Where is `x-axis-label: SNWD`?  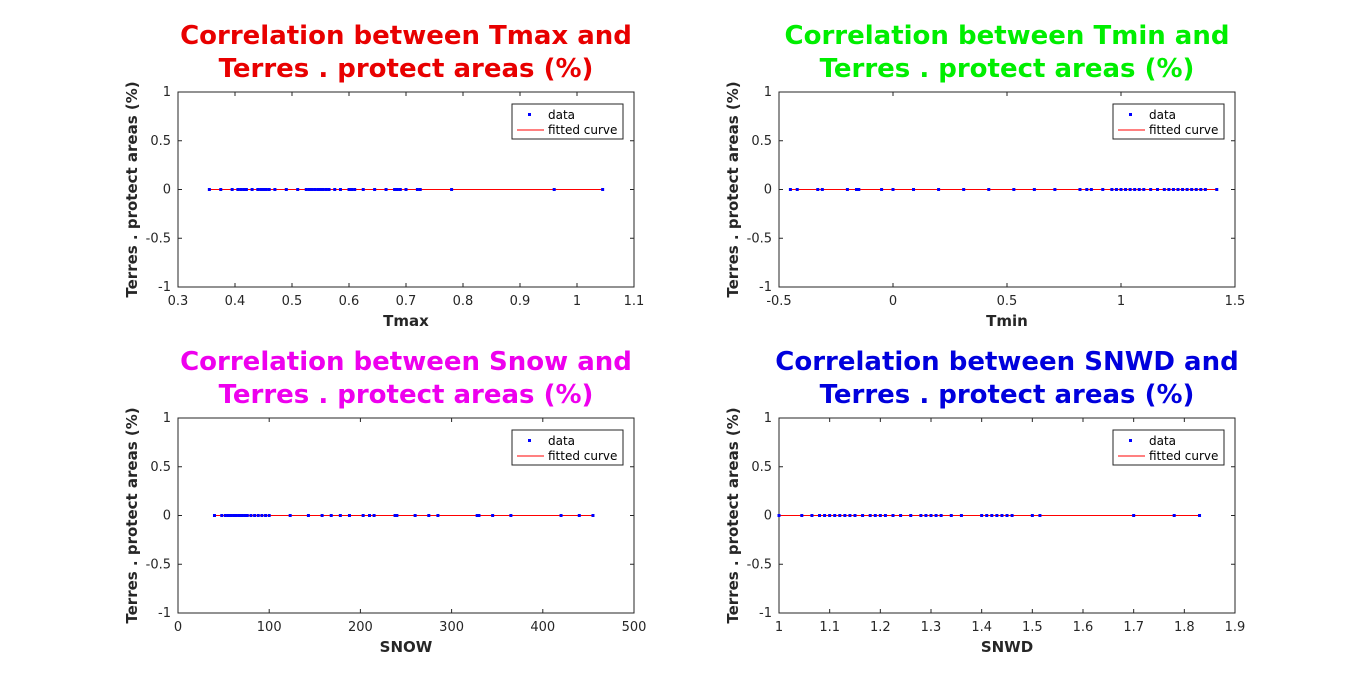
x-axis-label: SNWD is located at coordinates (1007, 647).